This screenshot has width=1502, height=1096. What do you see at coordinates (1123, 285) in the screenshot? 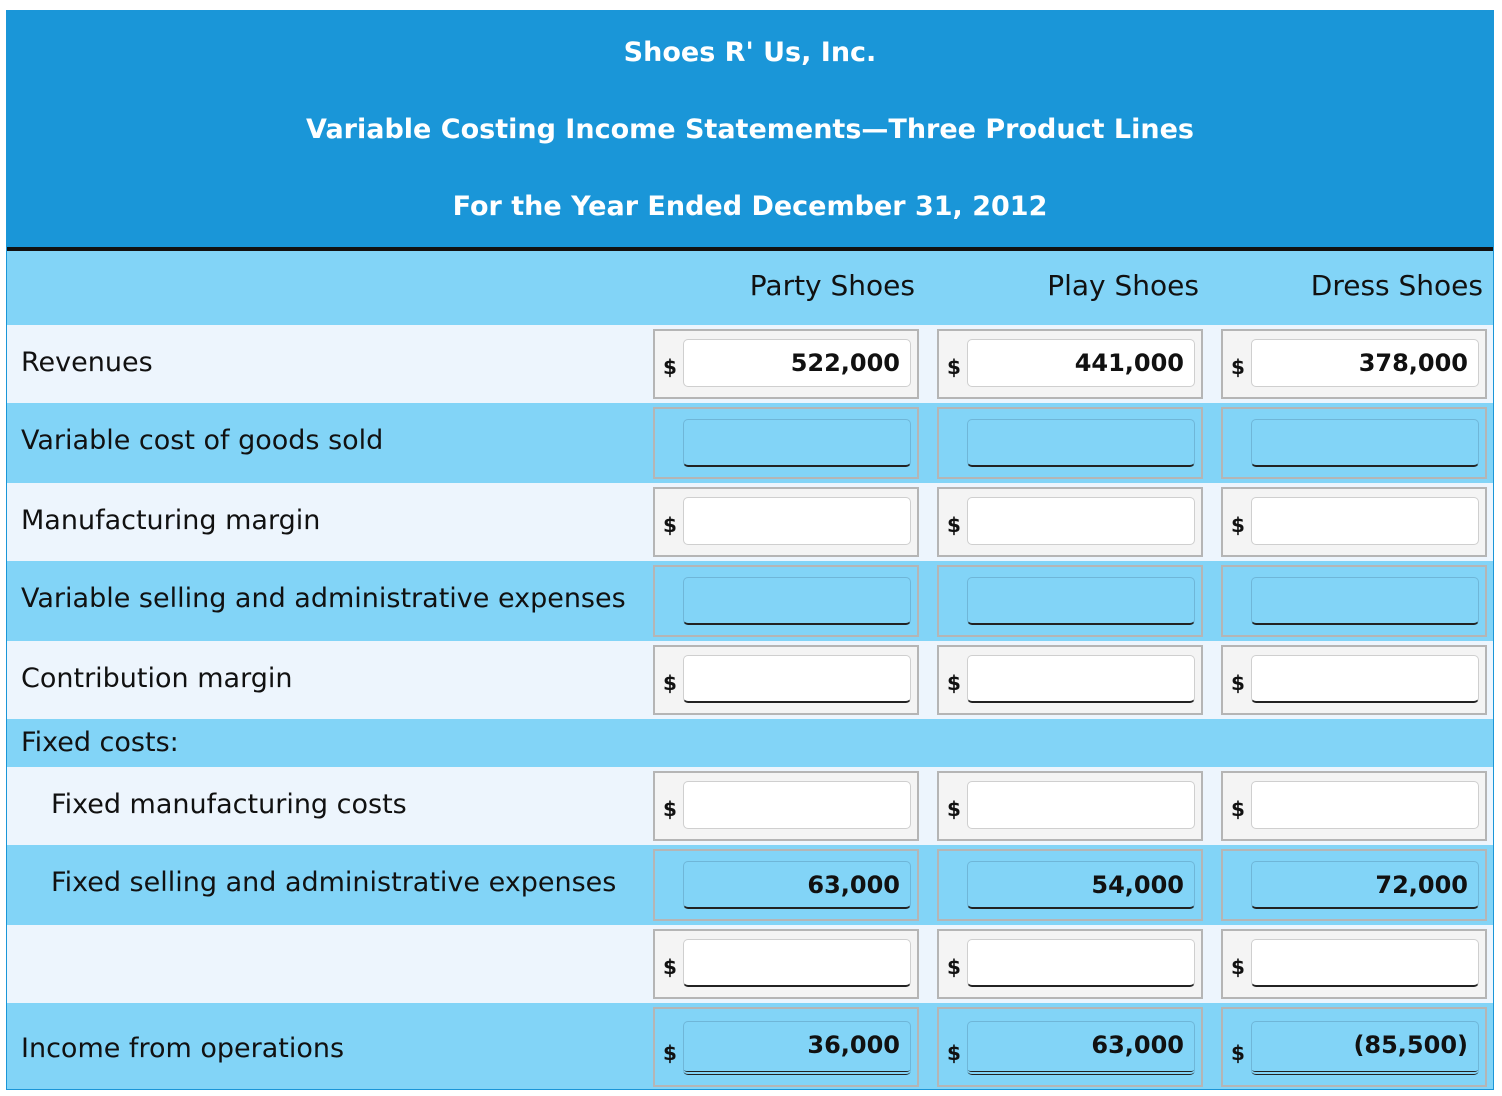
I see `column-header-play-shoes: Play Shoes` at bounding box center [1123, 285].